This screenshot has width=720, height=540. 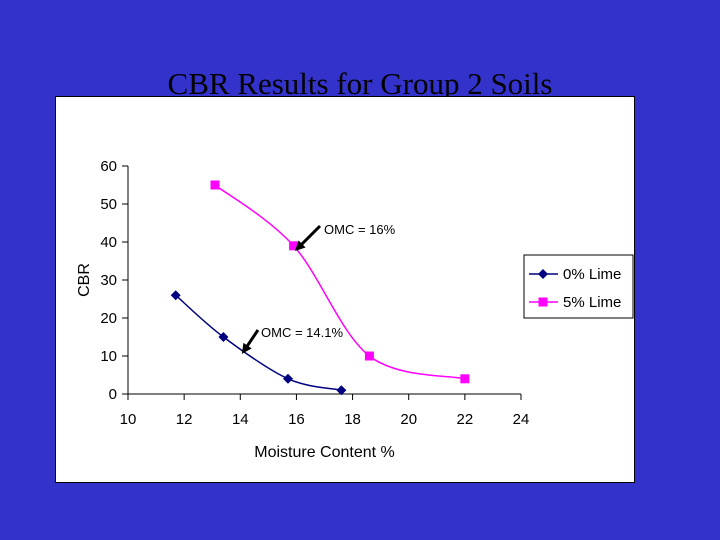 What do you see at coordinates (592, 302) in the screenshot?
I see `legend-label: 5% Lime` at bounding box center [592, 302].